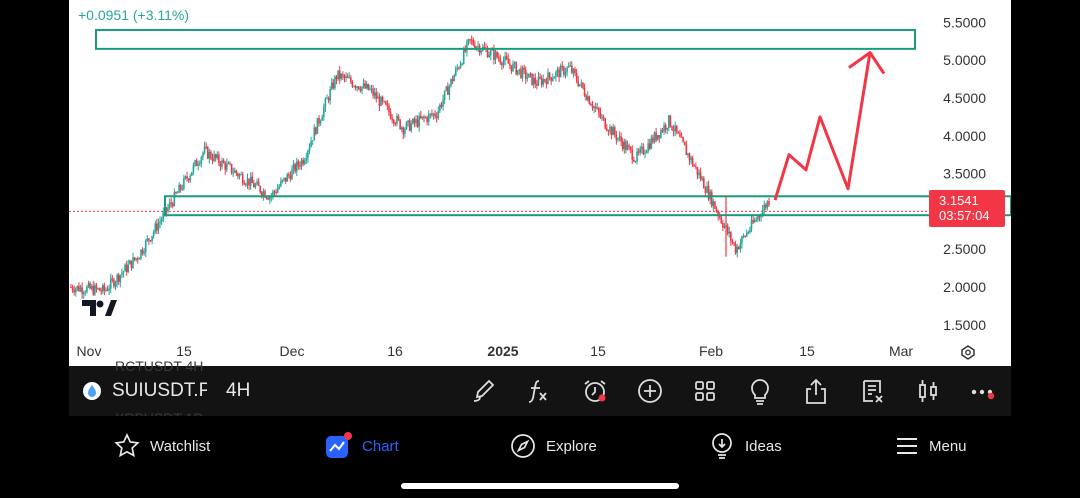  Describe the element at coordinates (162, 446) in the screenshot. I see `tab-watchlist: Watchlist` at that location.